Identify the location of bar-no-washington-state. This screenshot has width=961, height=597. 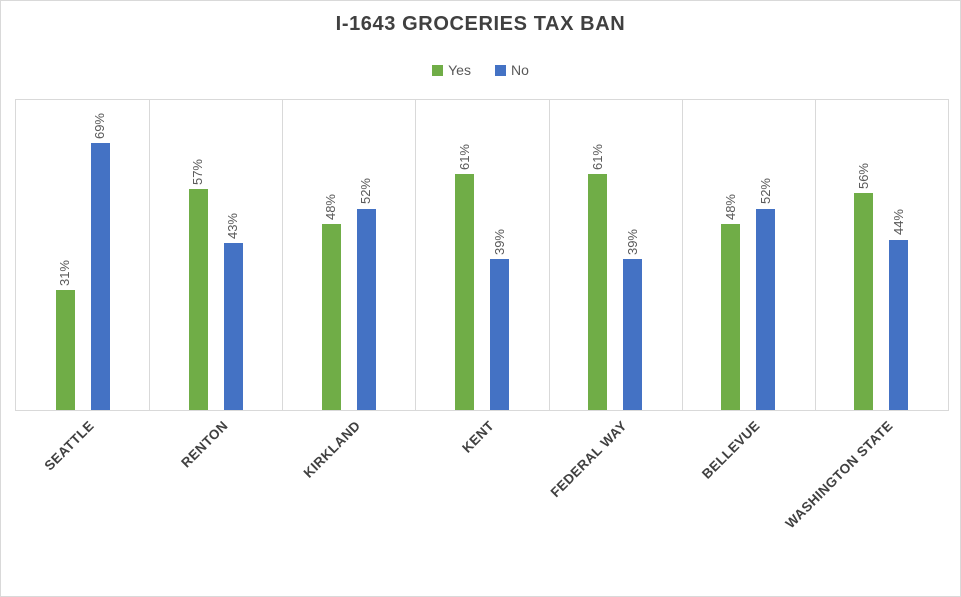
(899, 324).